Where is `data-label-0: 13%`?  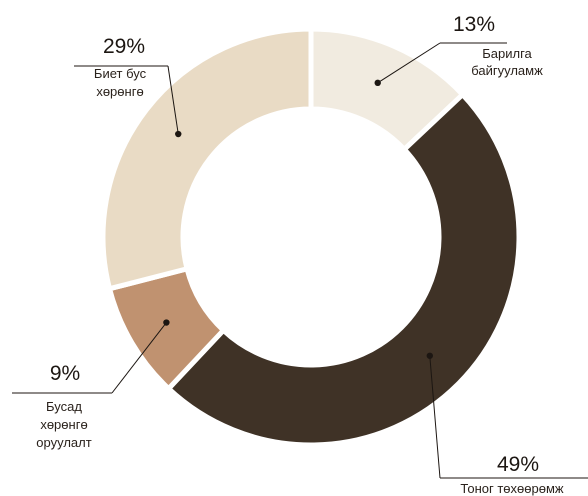
data-label-0: 13% is located at coordinates (474, 24).